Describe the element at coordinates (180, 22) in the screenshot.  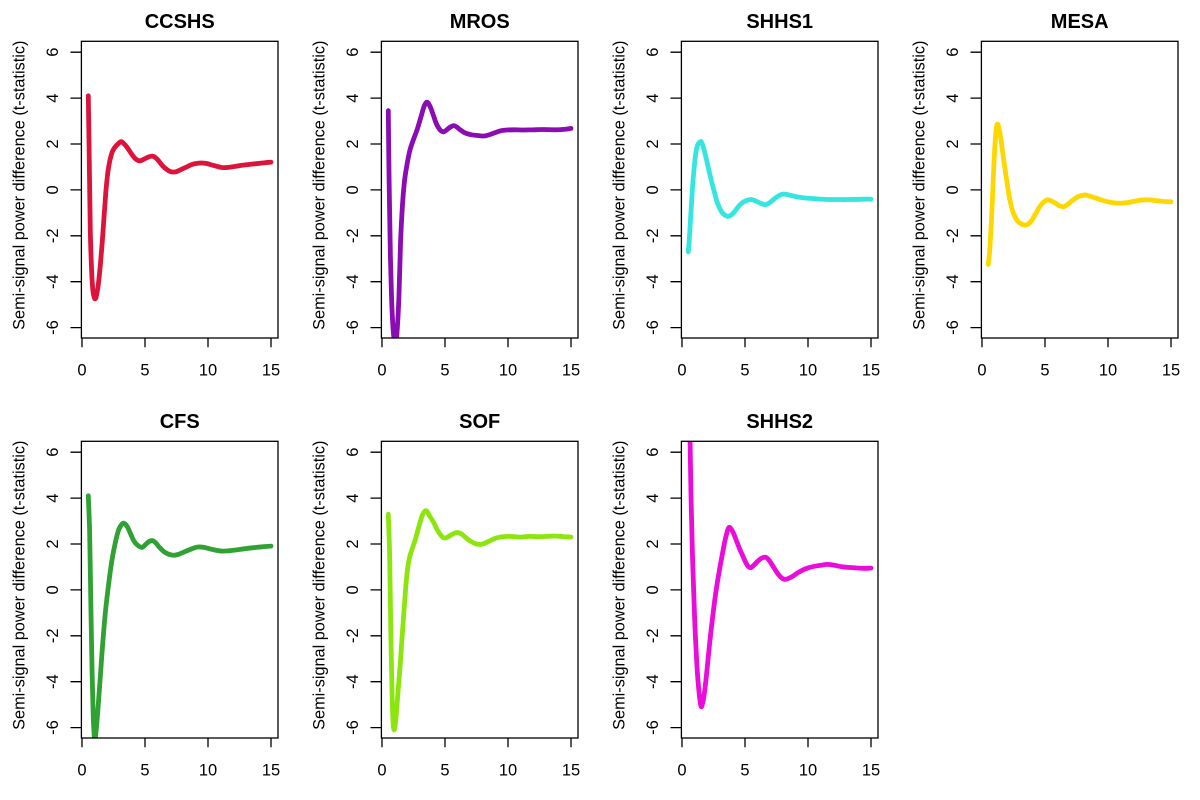
I see `svg-text: CCSHS` at that location.